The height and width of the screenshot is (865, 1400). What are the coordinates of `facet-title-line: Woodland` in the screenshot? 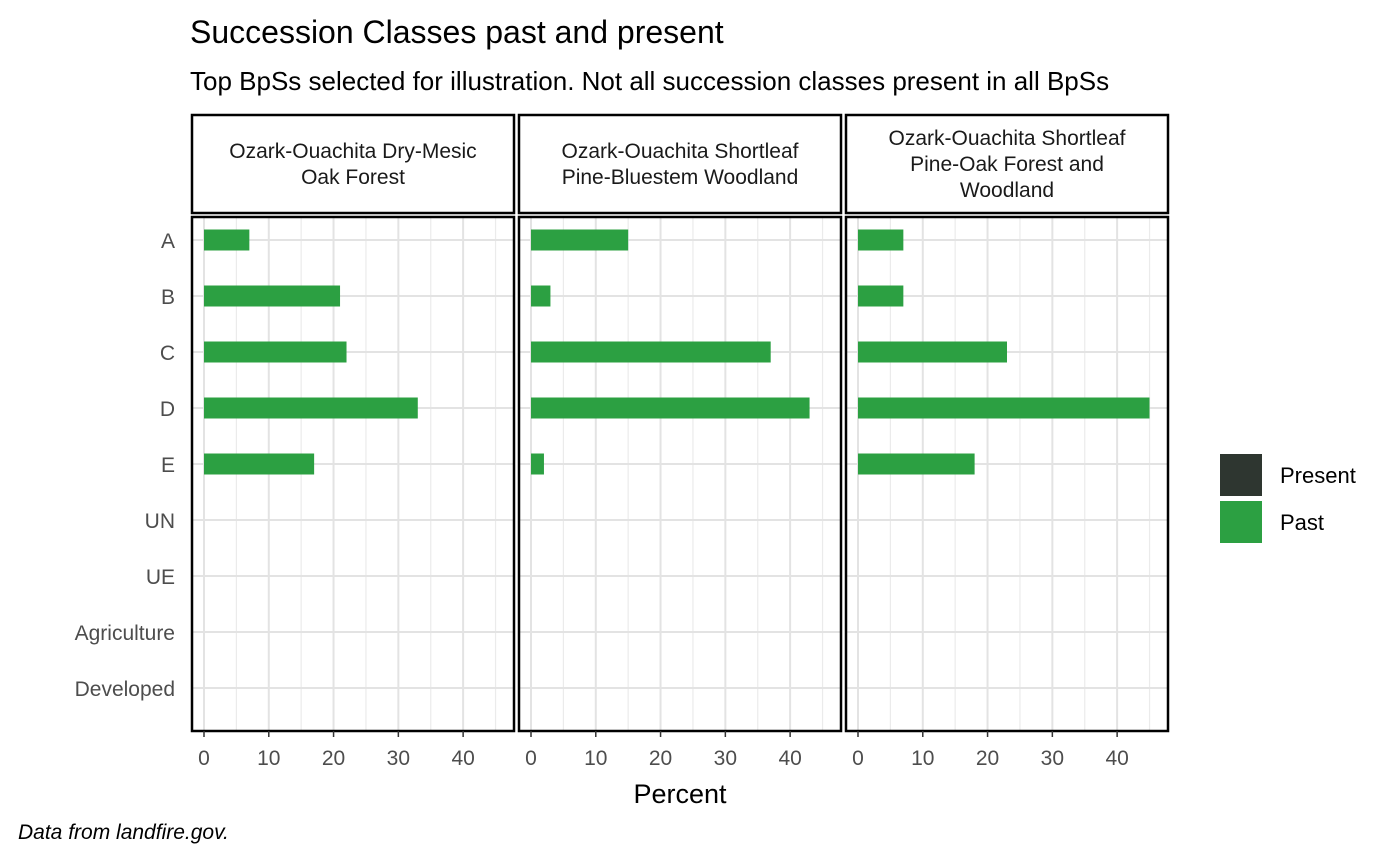 It's located at (1007, 190).